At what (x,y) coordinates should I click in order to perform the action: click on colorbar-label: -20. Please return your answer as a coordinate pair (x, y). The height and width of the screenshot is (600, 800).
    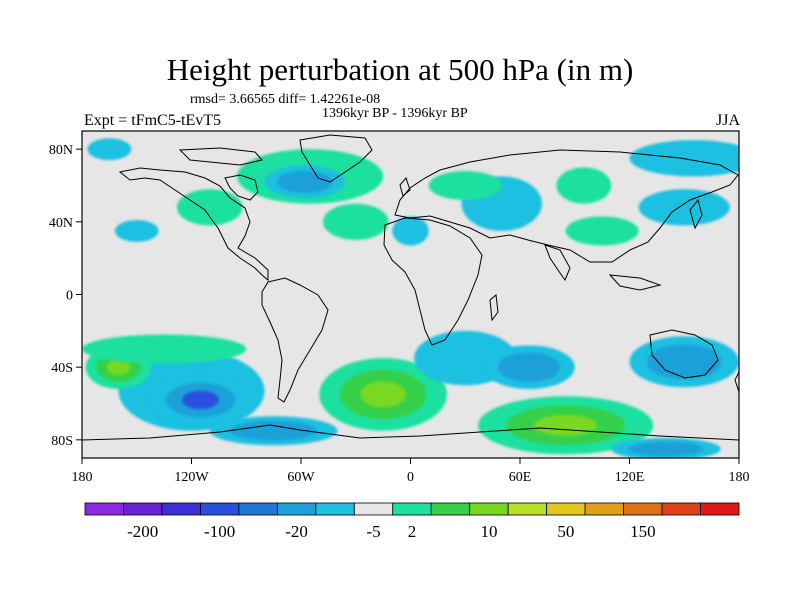
    Looking at the image, I should click on (296, 531).